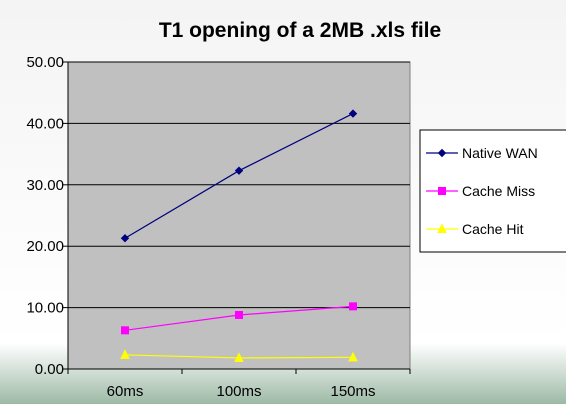 This screenshot has width=566, height=404. Describe the element at coordinates (125, 391) in the screenshot. I see `x-tick-label: 60ms` at that location.